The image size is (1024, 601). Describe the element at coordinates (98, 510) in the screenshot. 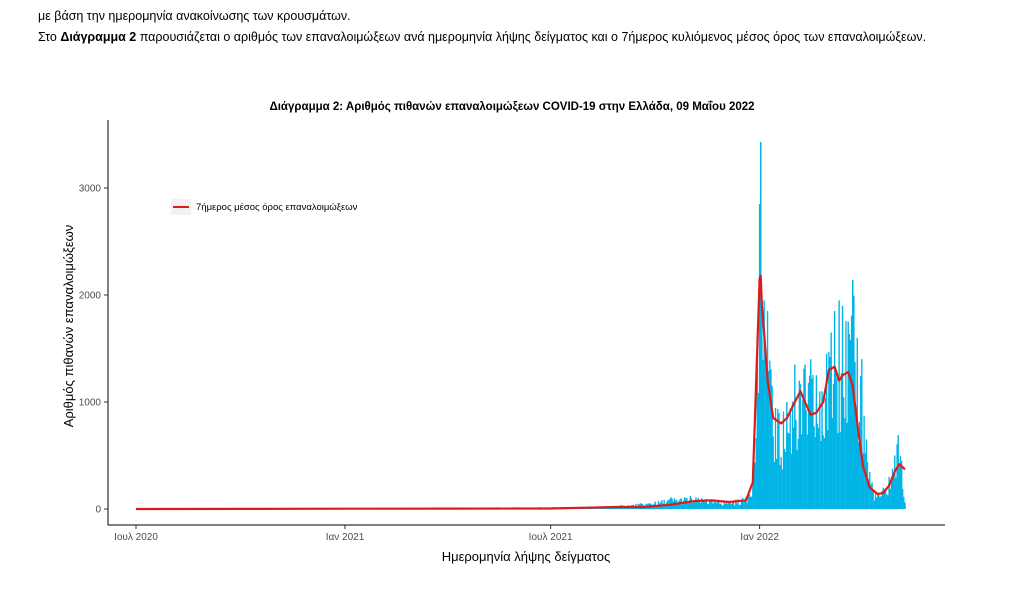

I see `y-tick-label: 0` at that location.